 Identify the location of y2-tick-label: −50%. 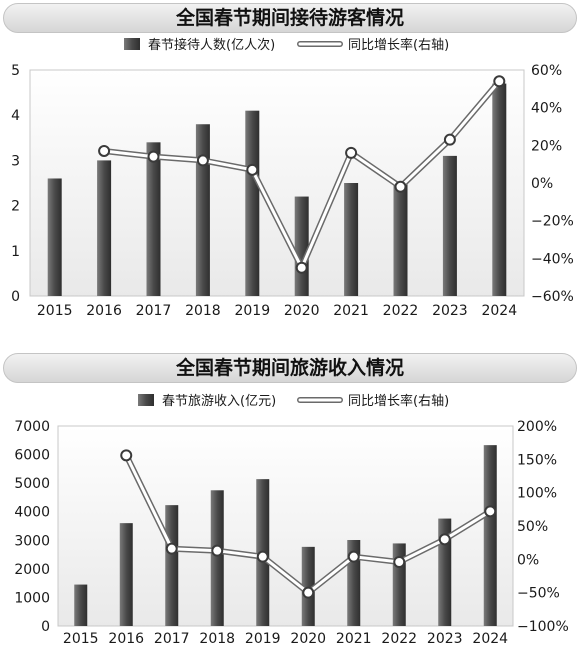
(538, 594).